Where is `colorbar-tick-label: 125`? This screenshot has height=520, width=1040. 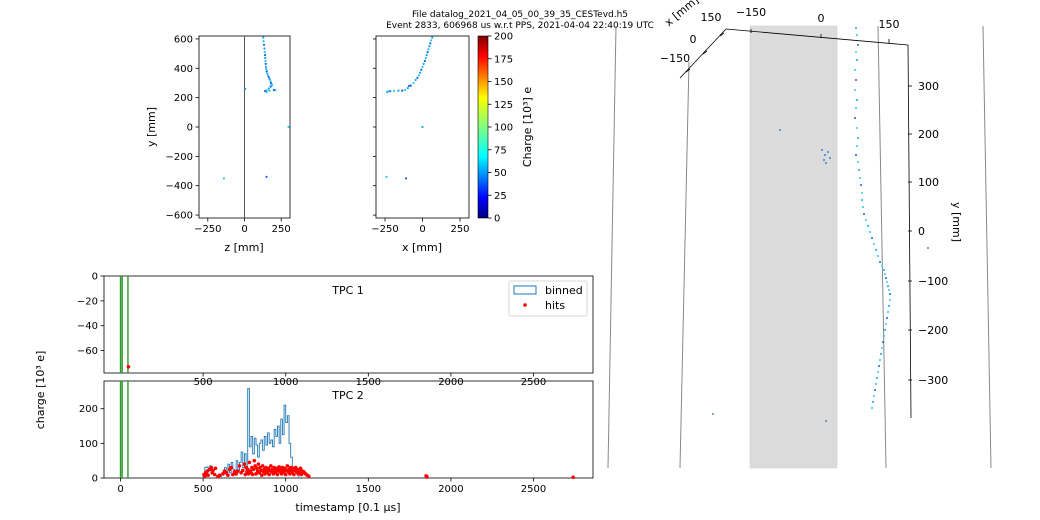
colorbar-tick-label: 125 is located at coordinates (503, 105).